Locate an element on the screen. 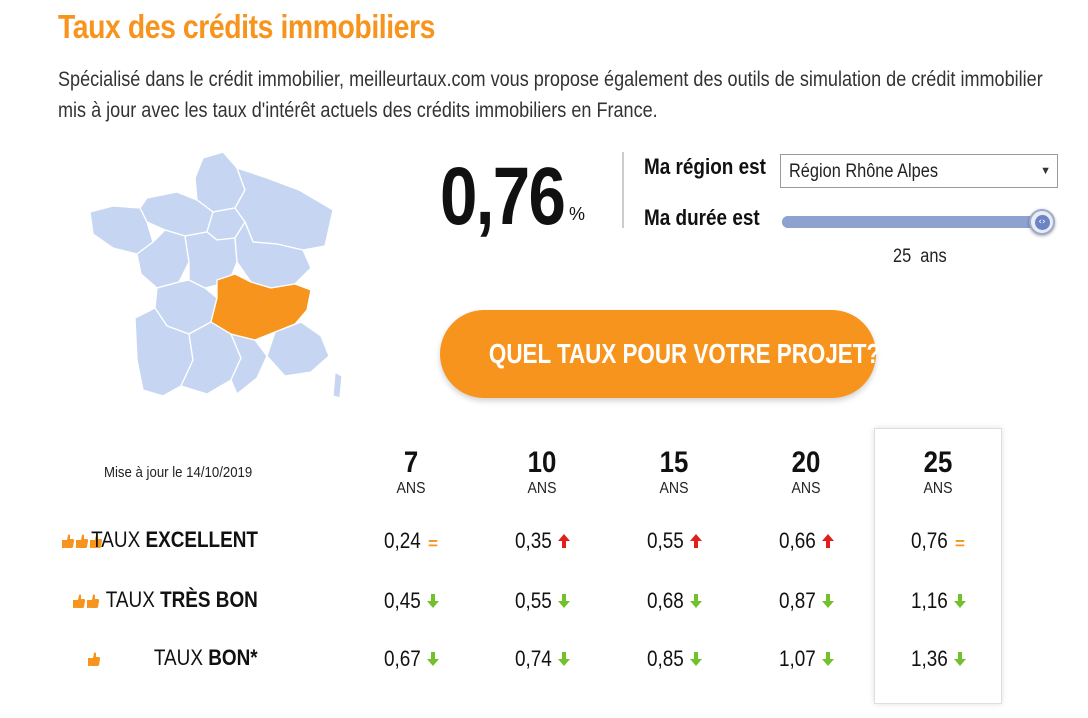  quel-taux-button: QUEL TAUX POUR VOTRE PROJET? is located at coordinates (660, 354).